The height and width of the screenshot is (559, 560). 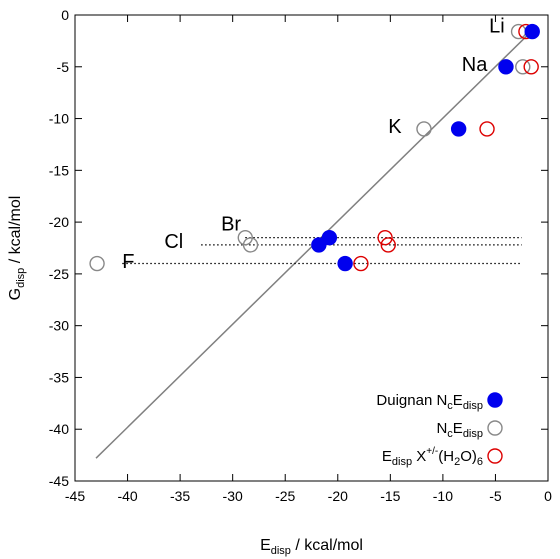 What do you see at coordinates (59, 481) in the screenshot?
I see `y-tick-label: -45` at bounding box center [59, 481].